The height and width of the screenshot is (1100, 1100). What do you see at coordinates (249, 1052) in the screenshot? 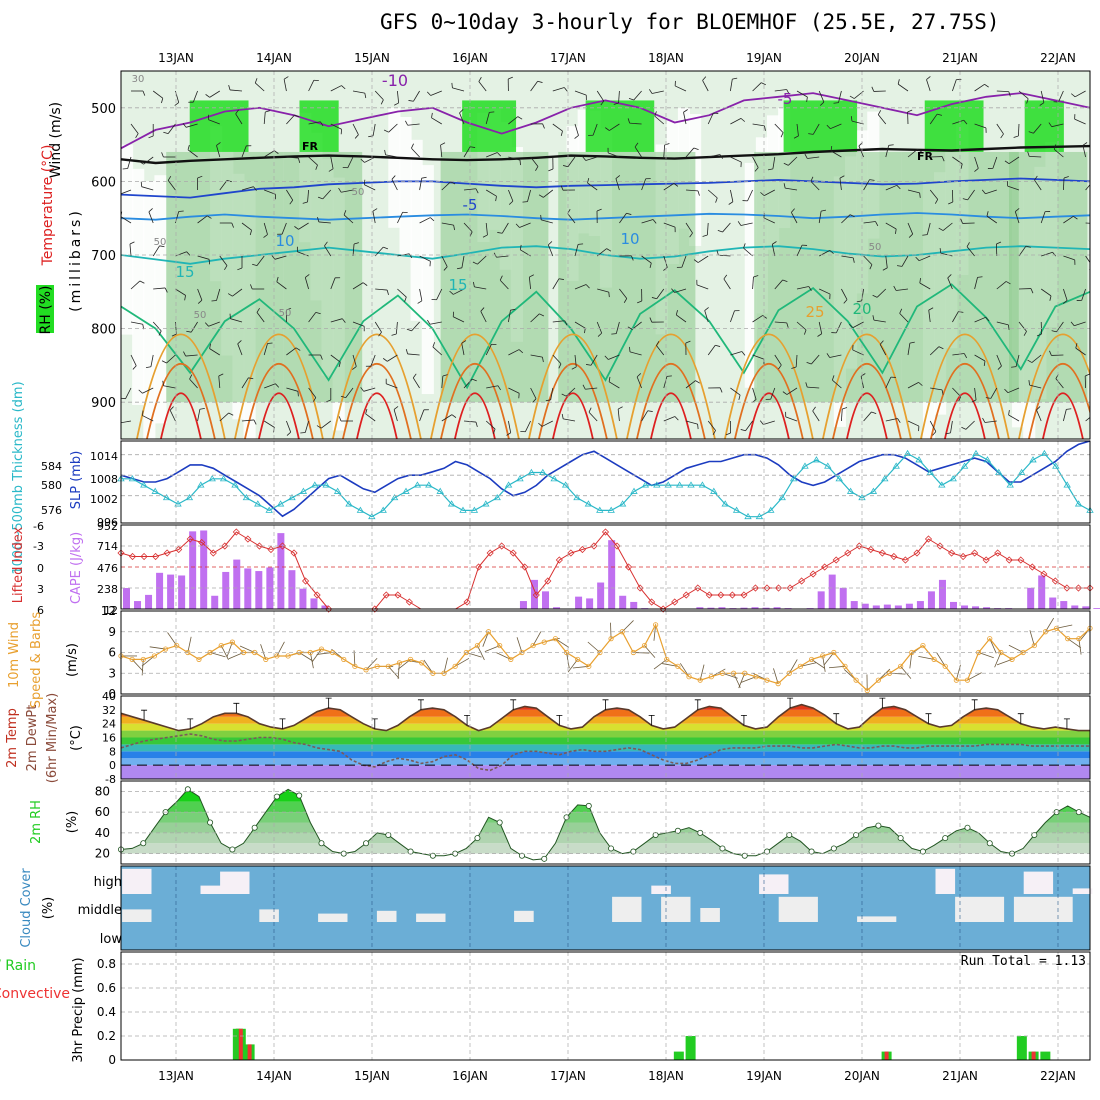
I see `precip-conv-bar` at bounding box center [249, 1052].